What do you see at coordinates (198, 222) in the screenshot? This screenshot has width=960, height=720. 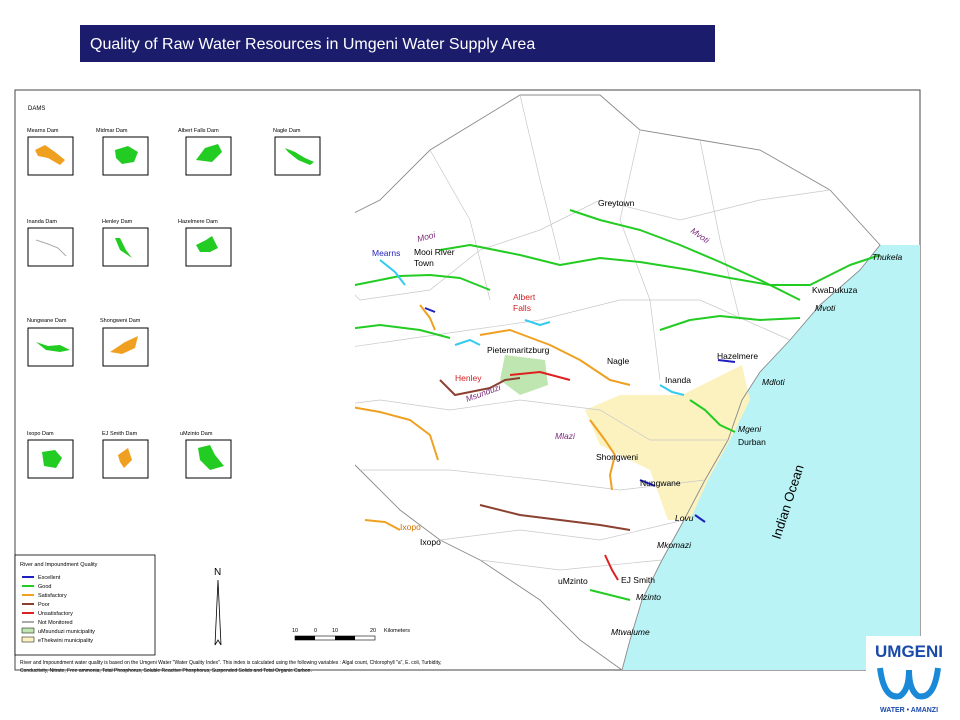 I see `dam-label: Hazelmere Dam` at bounding box center [198, 222].